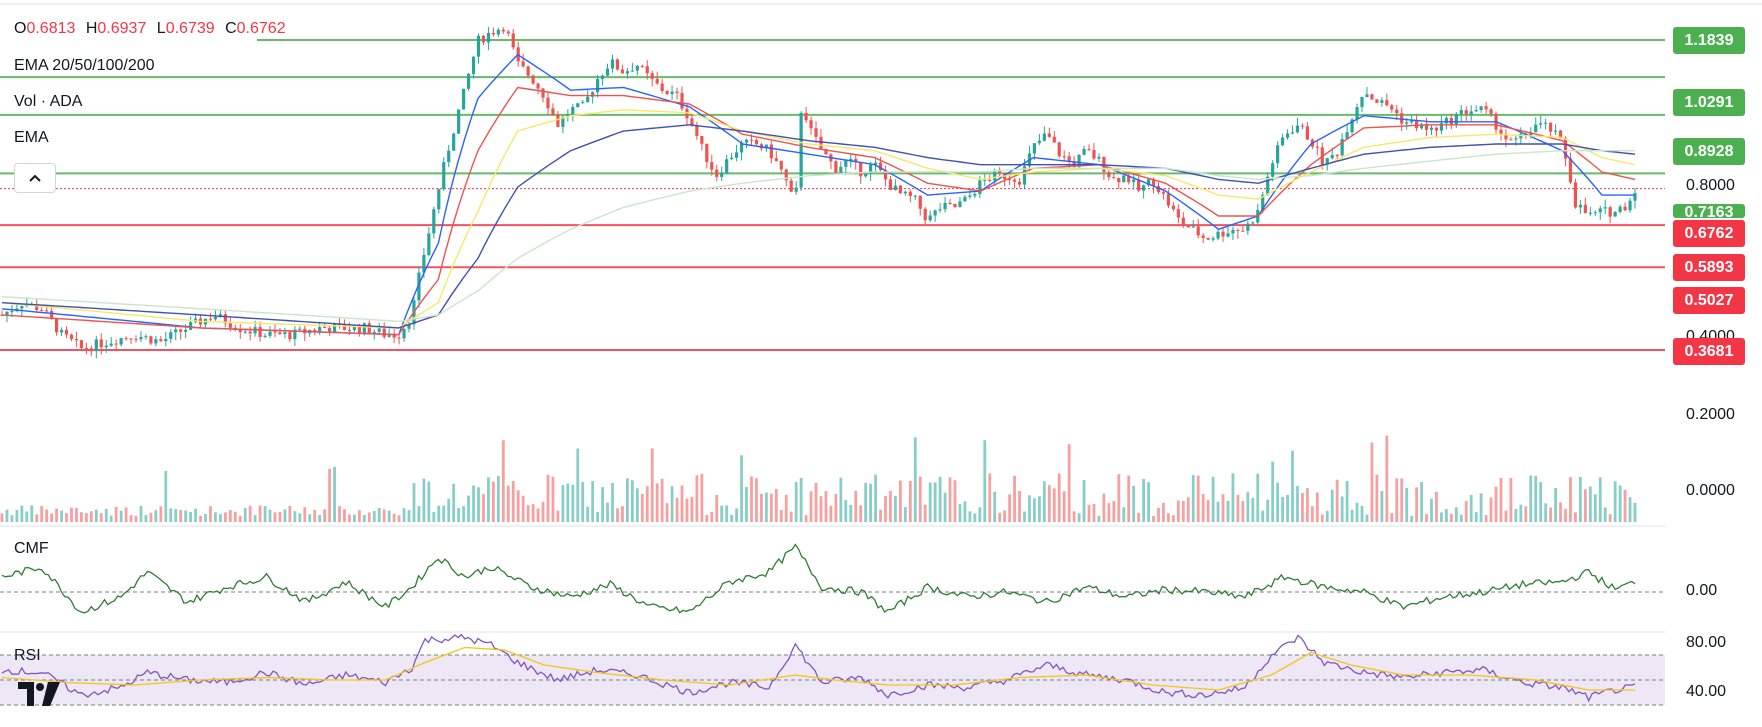  I want to click on legend-ema: EMA, so click(31, 137).